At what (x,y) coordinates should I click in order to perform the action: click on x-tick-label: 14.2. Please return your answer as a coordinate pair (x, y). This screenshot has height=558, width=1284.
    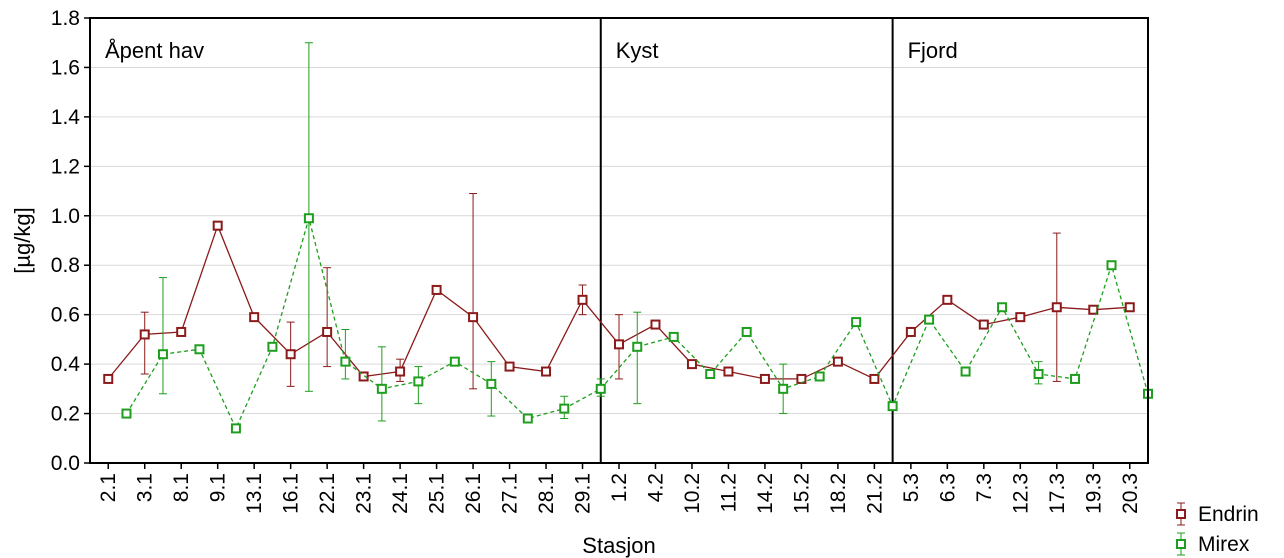
    Looking at the image, I should click on (765, 493).